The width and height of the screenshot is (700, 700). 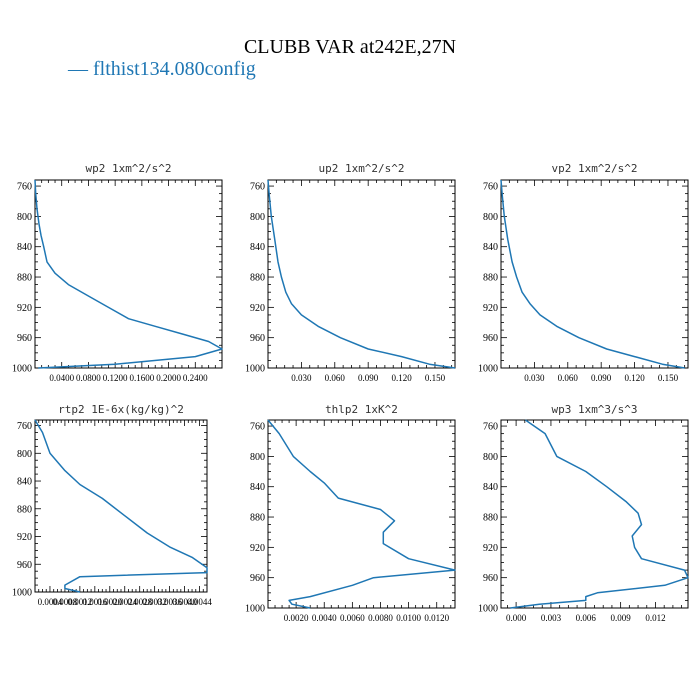 I want to click on subplot-title: wp2 1xm^2/s^2, so click(x=128, y=168).